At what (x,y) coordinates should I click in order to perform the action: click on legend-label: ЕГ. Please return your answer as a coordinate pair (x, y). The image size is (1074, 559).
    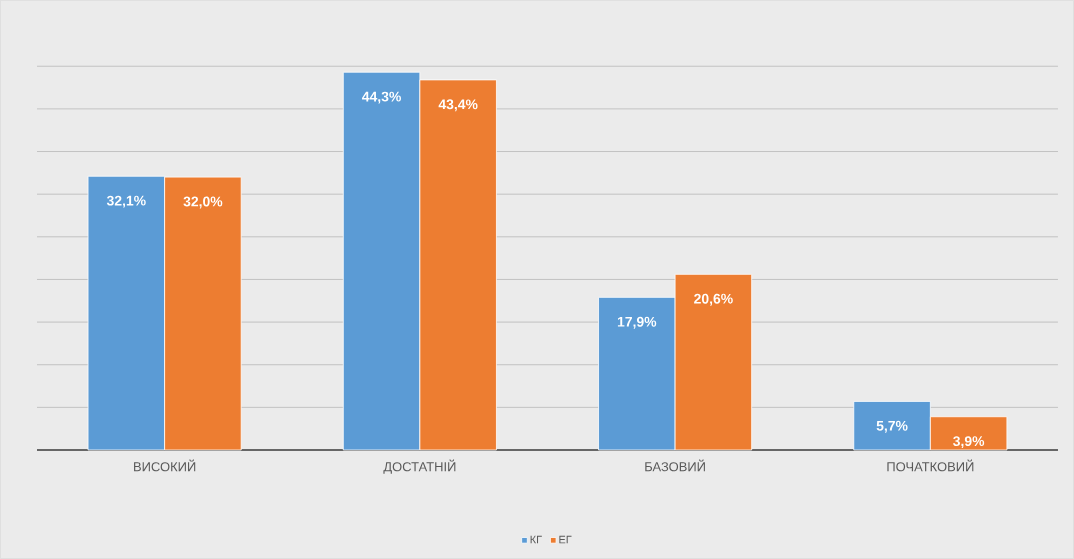
    Looking at the image, I should click on (565, 539).